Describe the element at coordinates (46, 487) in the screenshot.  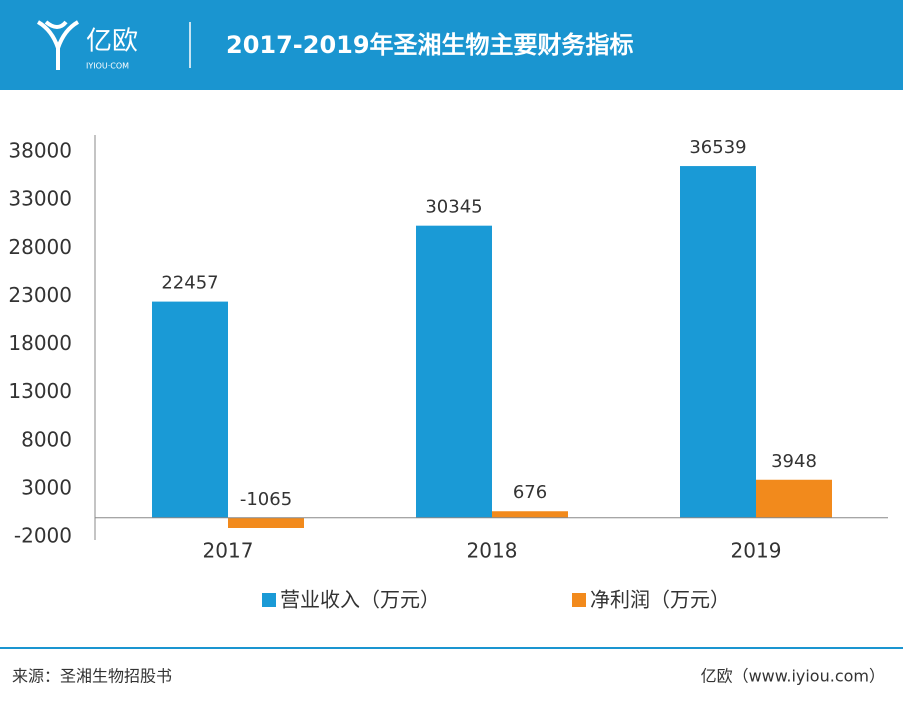
I see `y-tick-label: 3000` at that location.